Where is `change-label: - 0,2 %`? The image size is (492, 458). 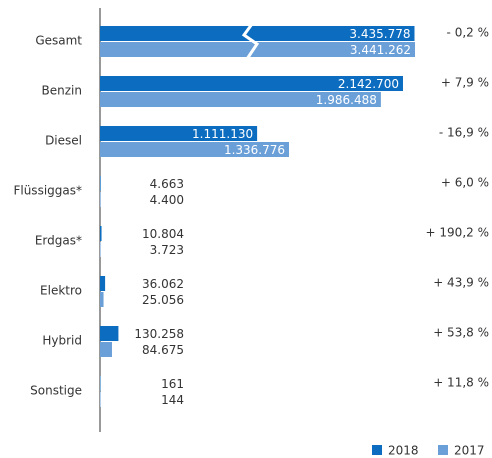
change-label: - 0,2 % is located at coordinates (468, 33).